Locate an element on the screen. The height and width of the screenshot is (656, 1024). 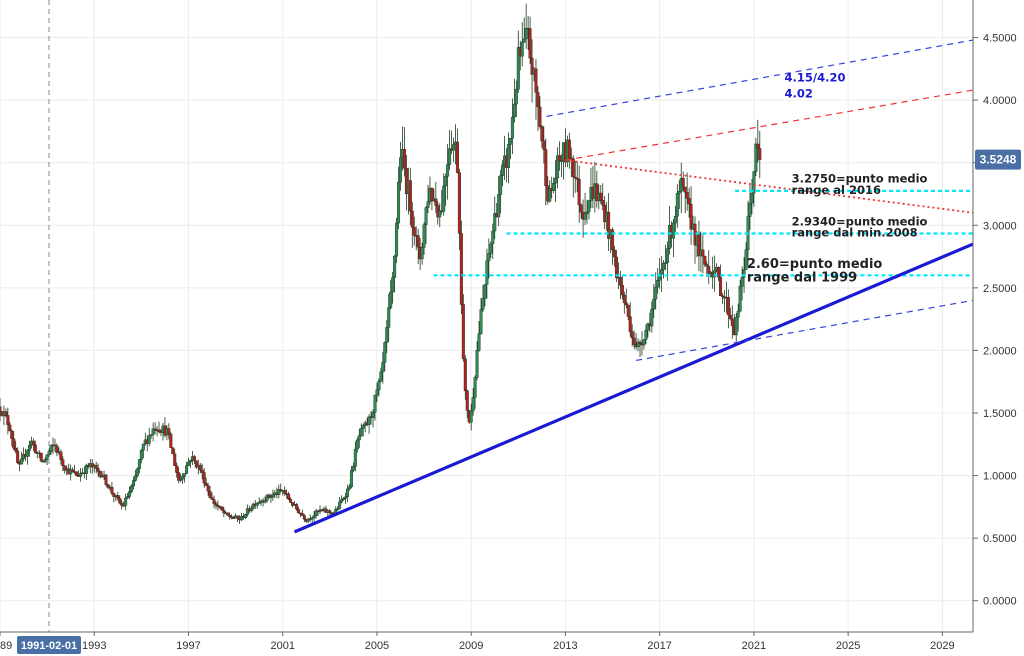
x-tick-label: 2029 is located at coordinates (942, 646).